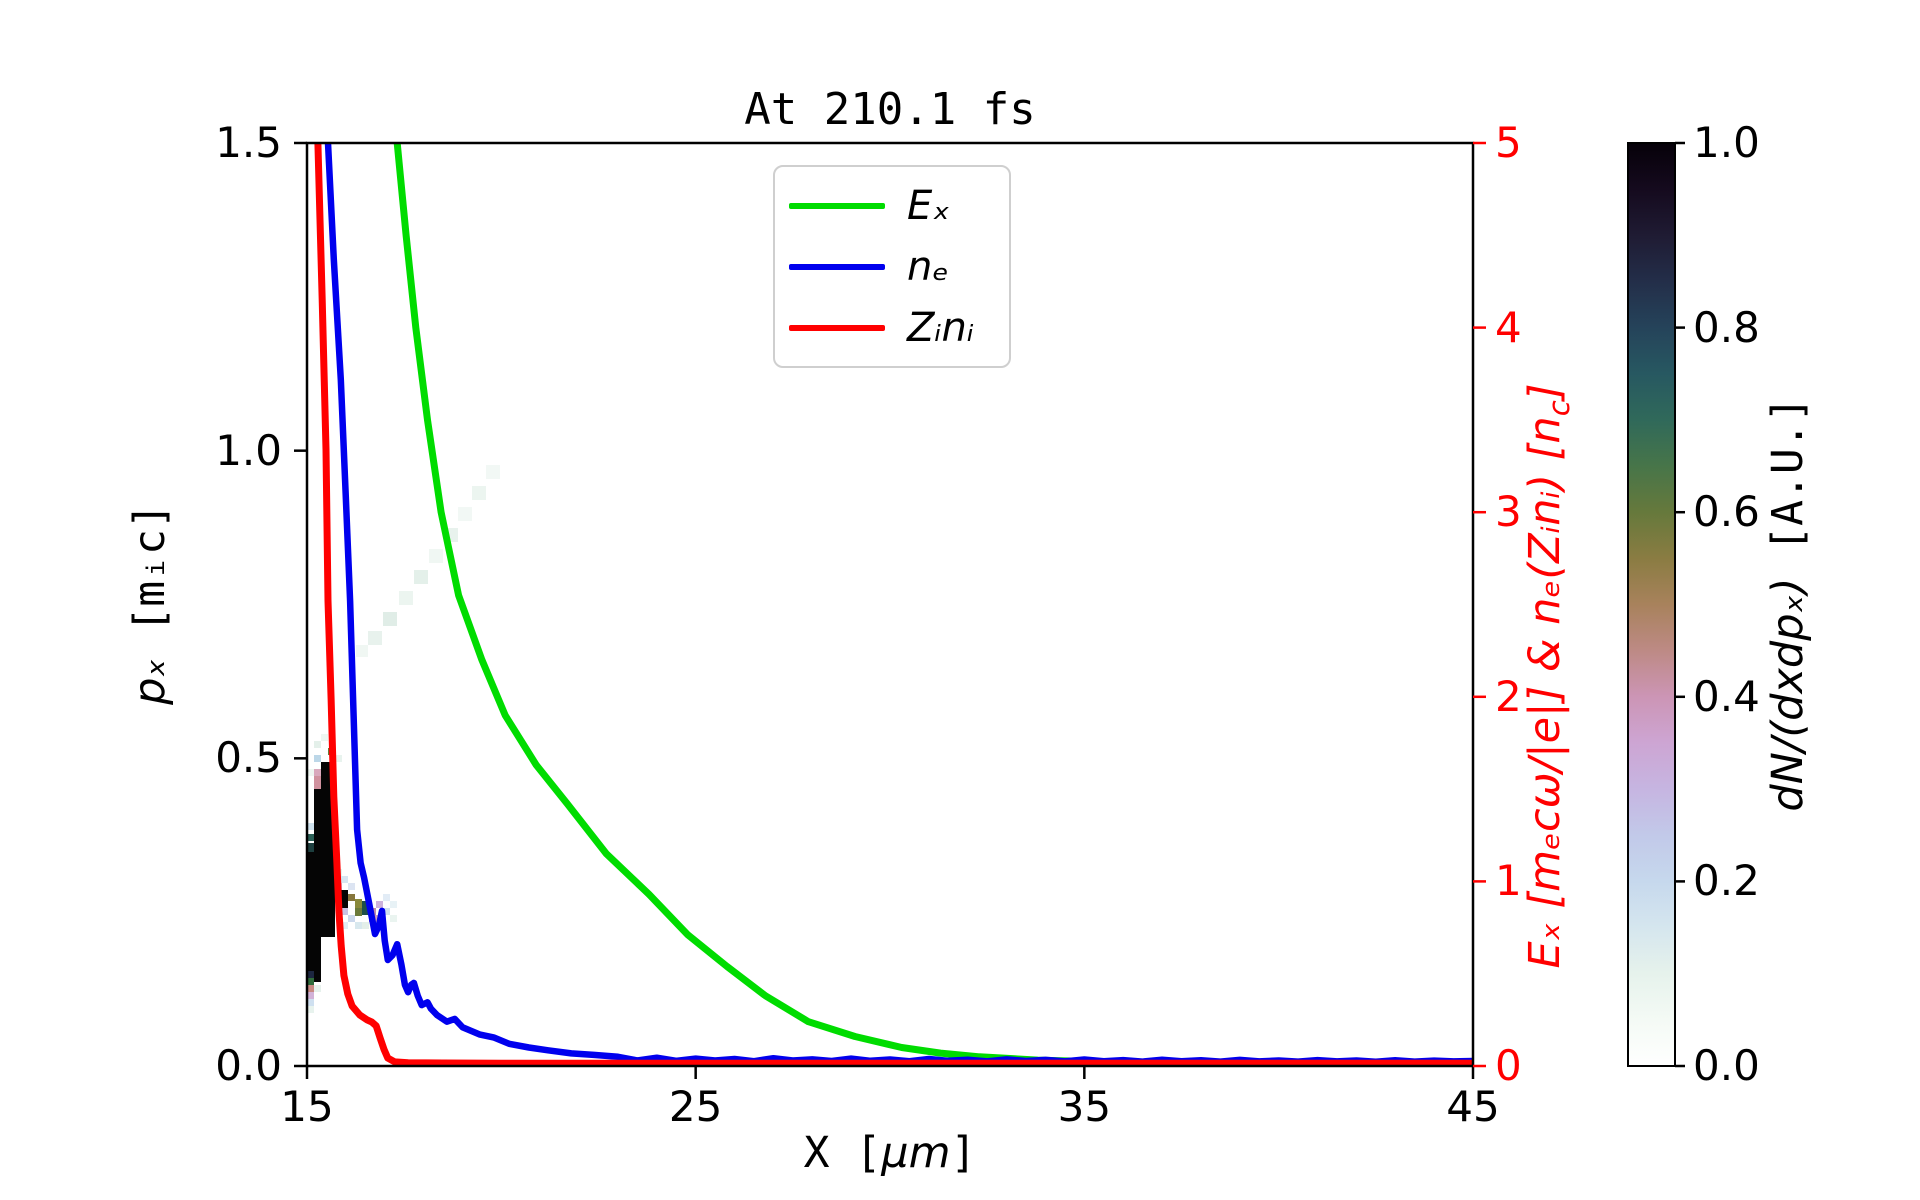  I want to click on legend-box: Eₓ nₑ Zᵢnᵢ, so click(892, 266).